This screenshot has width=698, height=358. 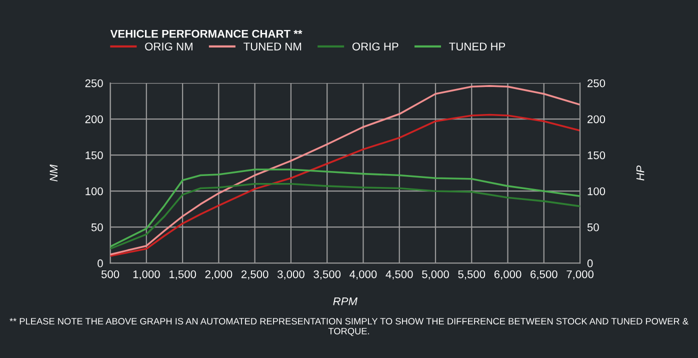 I want to click on y2-tick-label: 0, so click(x=590, y=263).